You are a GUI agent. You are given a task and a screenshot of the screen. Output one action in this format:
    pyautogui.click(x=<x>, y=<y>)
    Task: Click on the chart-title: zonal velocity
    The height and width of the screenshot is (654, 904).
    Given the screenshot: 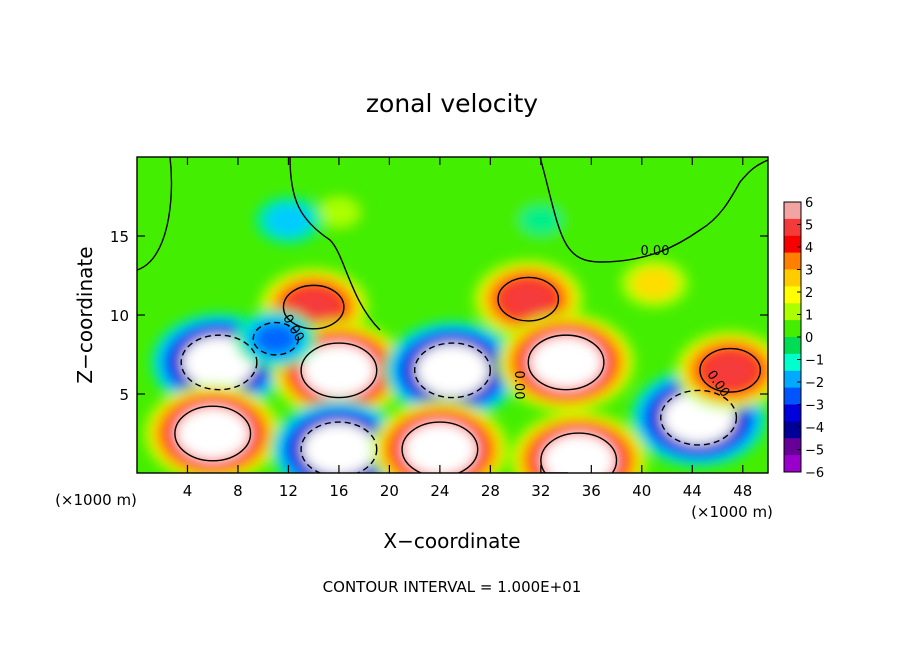 What is the action you would take?
    pyautogui.click(x=452, y=103)
    